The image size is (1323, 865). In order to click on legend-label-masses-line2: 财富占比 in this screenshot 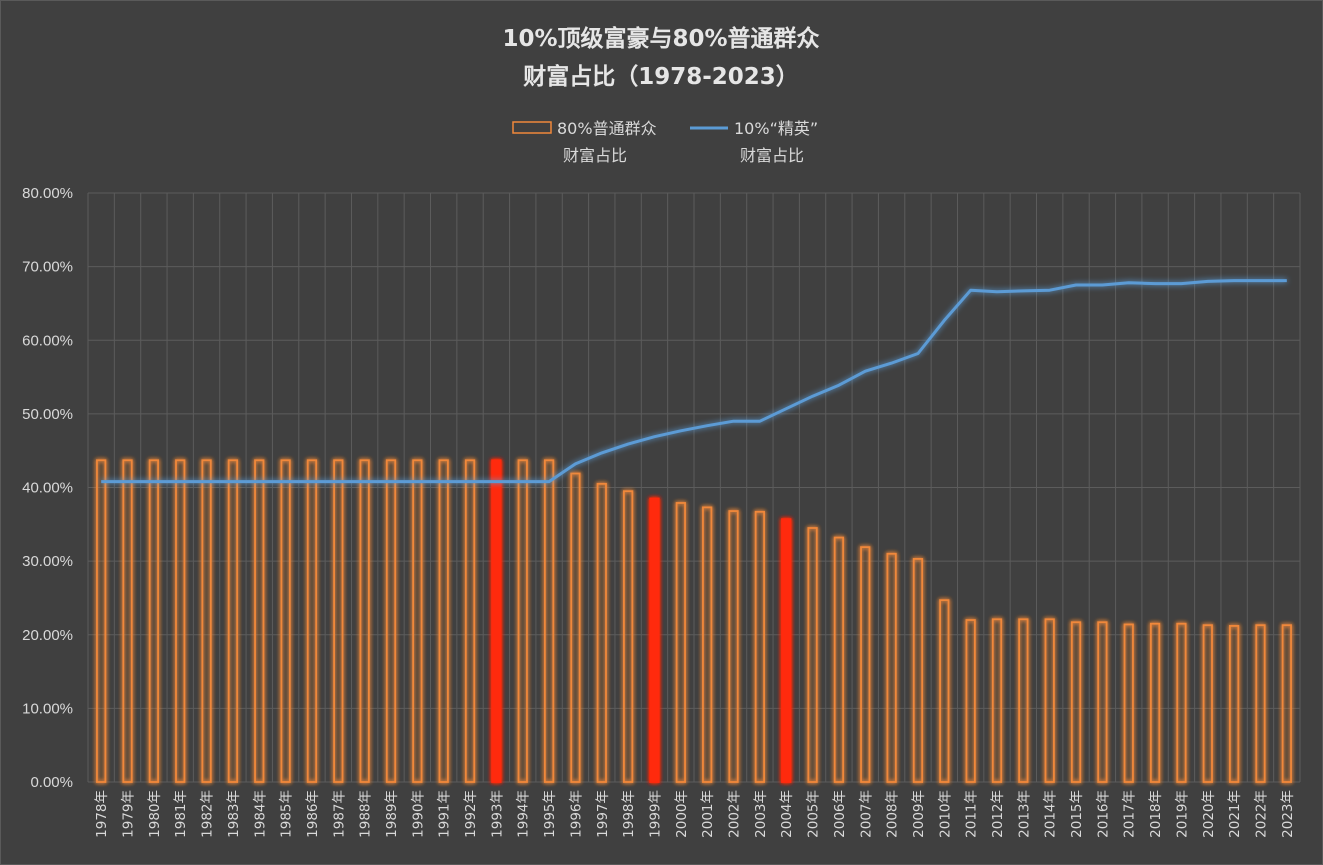, I will do `click(595, 155)`.